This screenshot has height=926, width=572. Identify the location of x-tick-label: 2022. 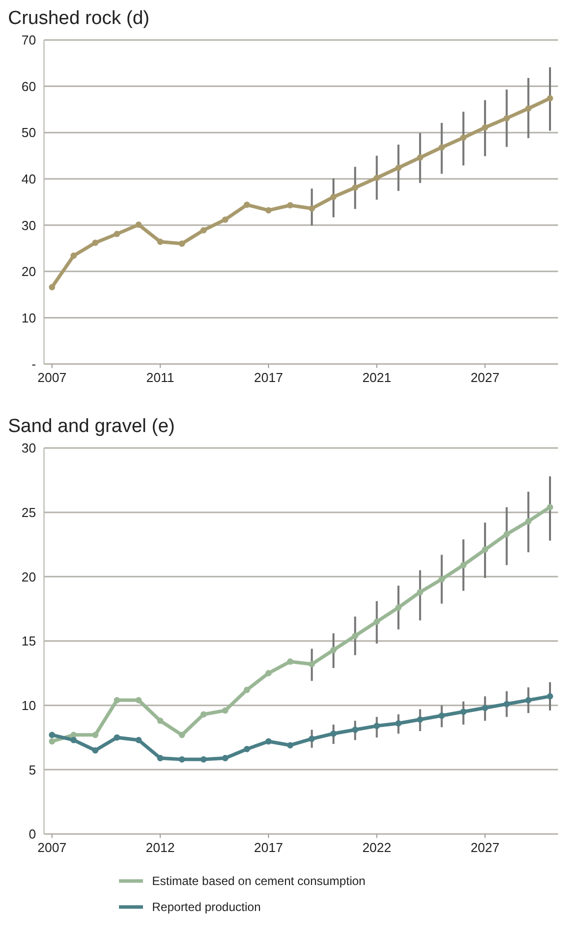
(377, 847).